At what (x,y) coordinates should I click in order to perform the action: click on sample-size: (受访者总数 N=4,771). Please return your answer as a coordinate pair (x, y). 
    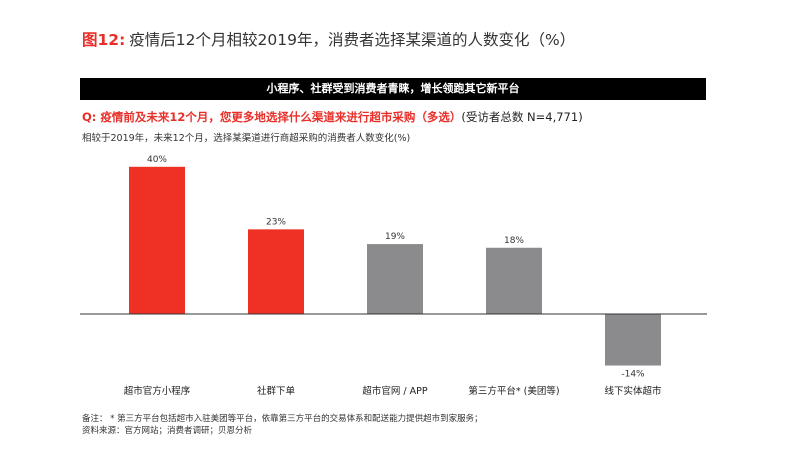
    Looking at the image, I should click on (522, 117).